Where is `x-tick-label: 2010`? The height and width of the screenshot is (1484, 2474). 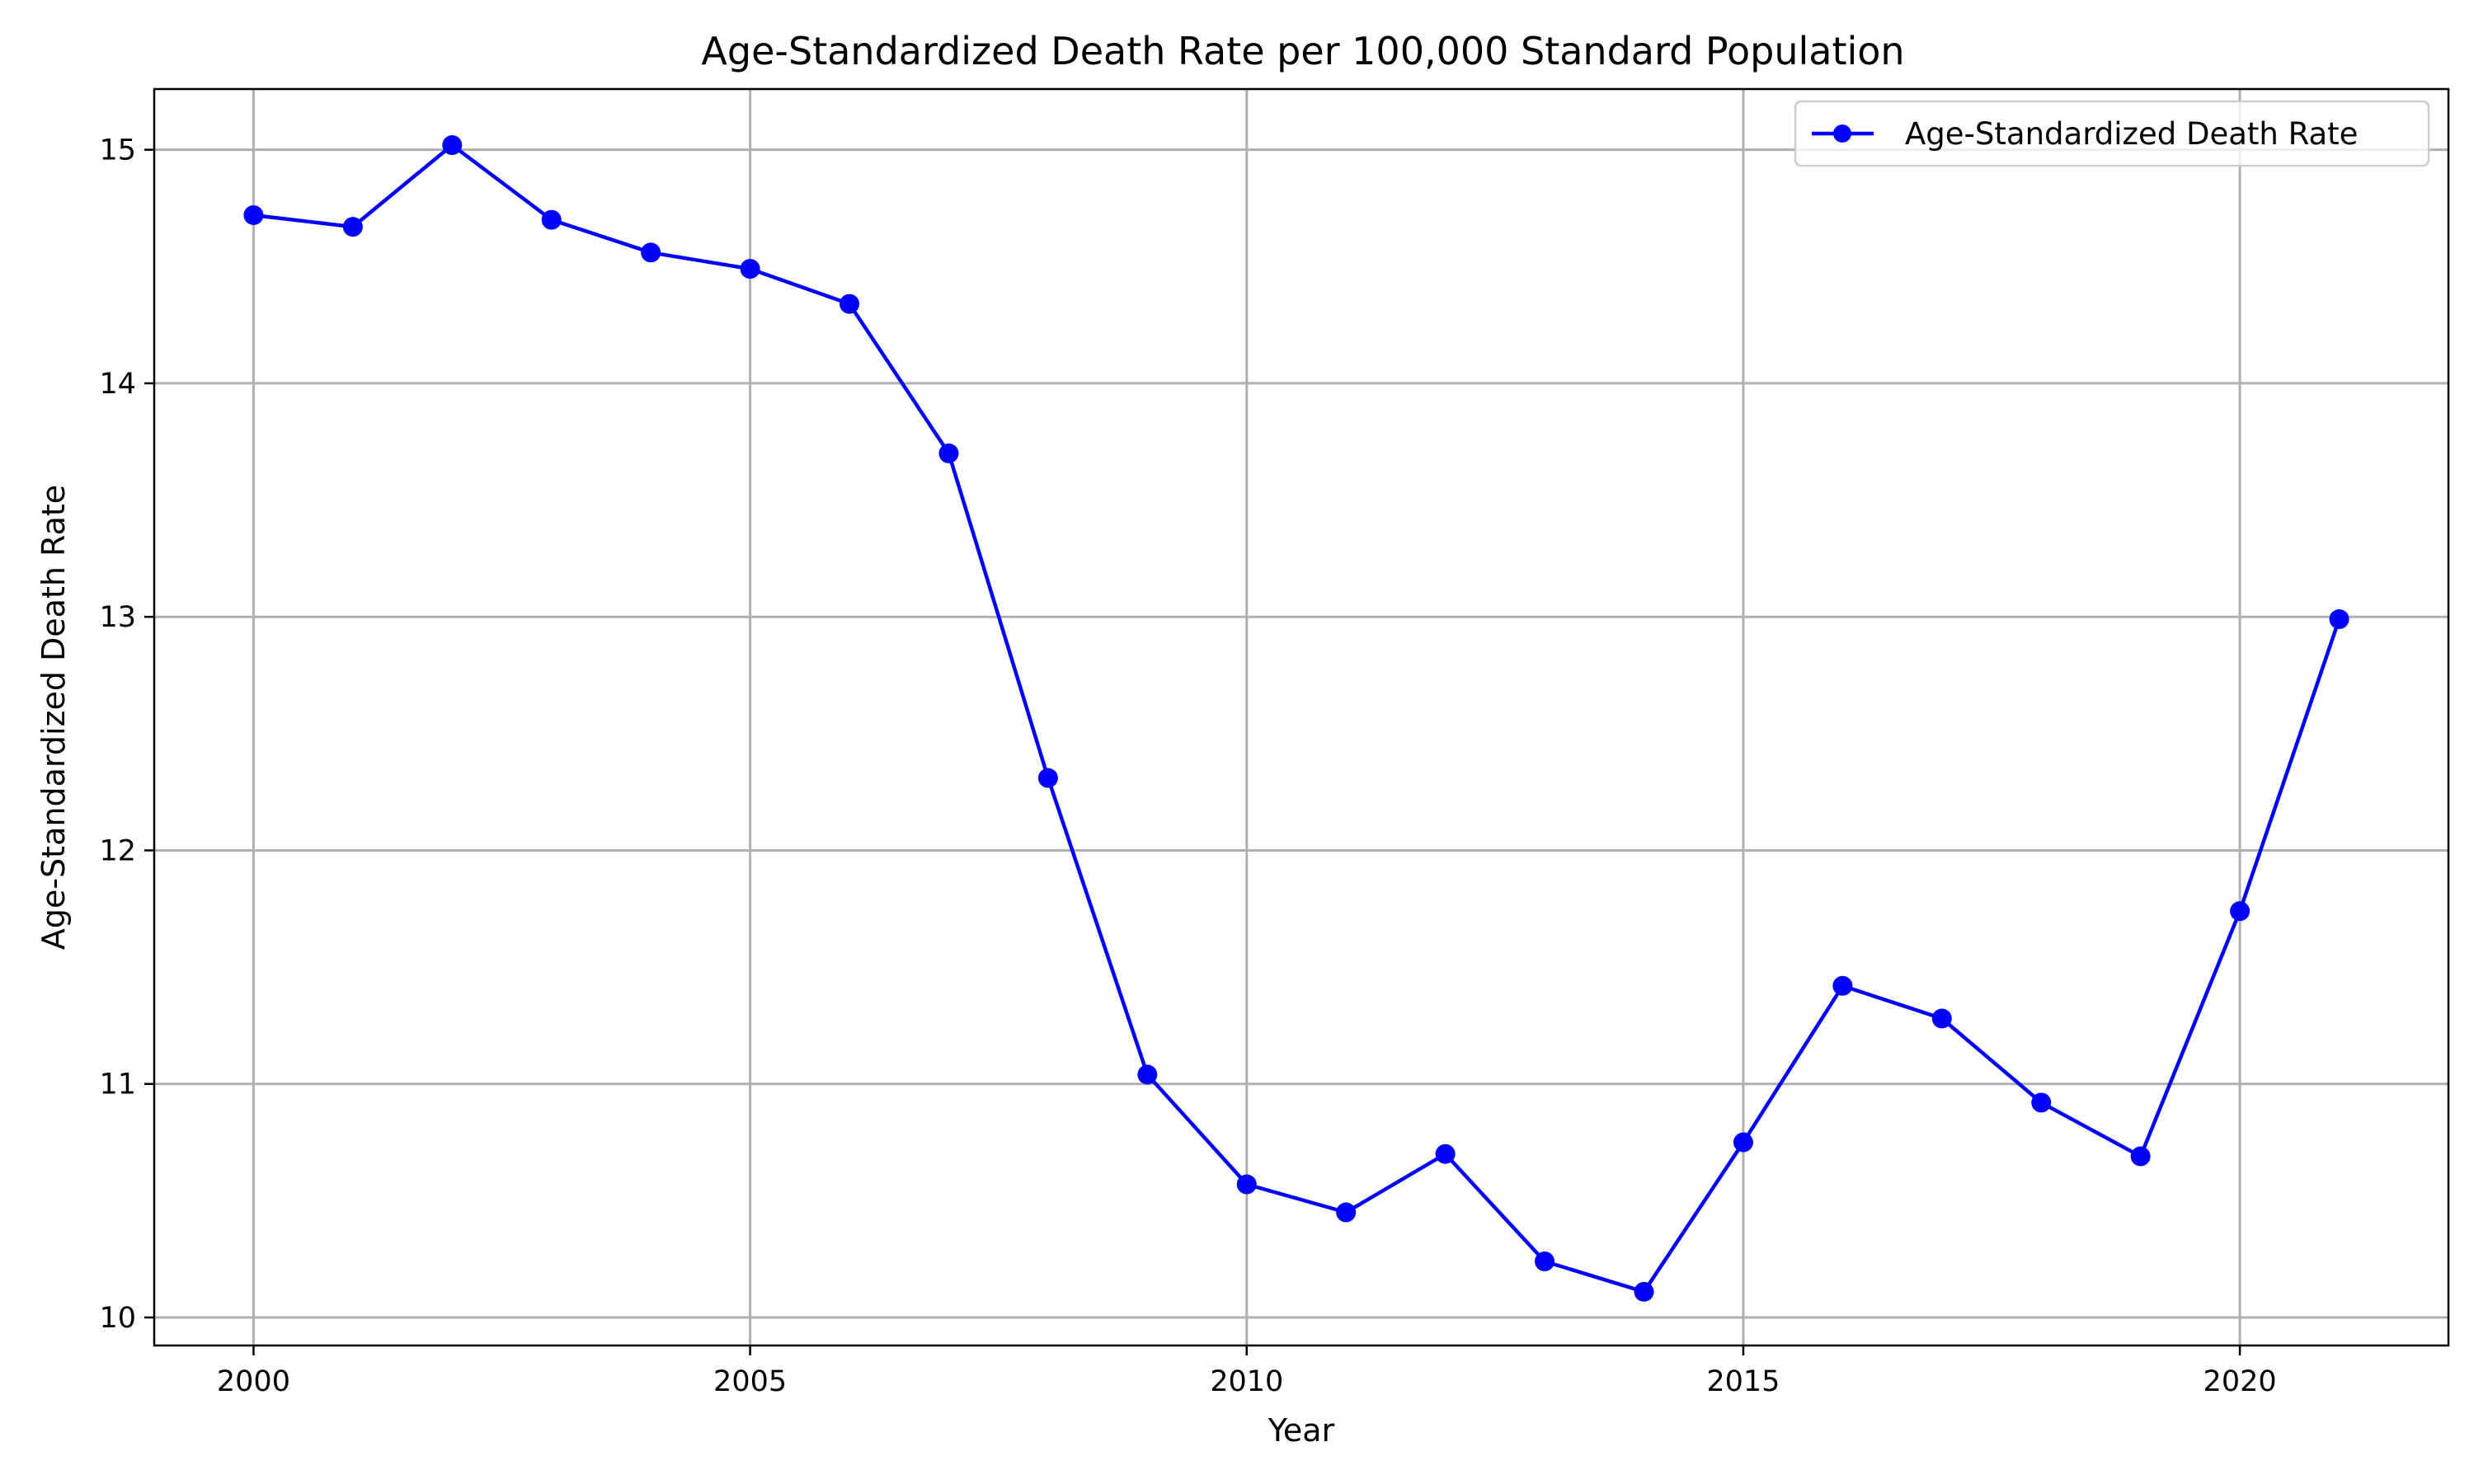 x-tick-label: 2010 is located at coordinates (1246, 1381).